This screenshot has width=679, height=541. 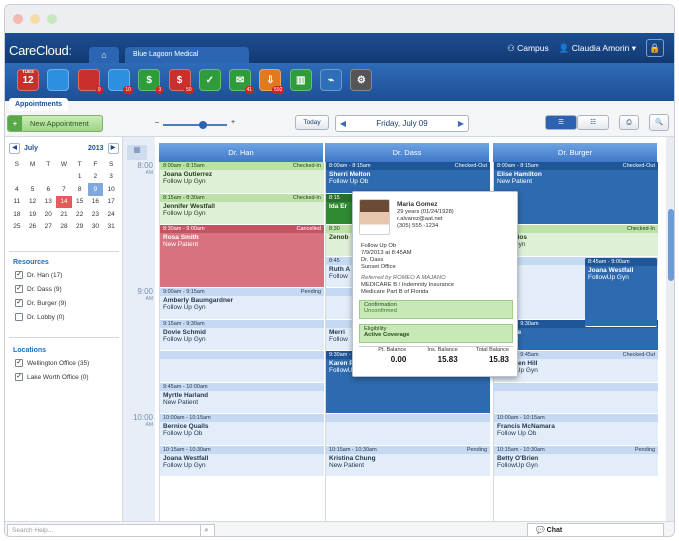 What do you see at coordinates (181, 81) in the screenshot?
I see `claims-icon: $50` at bounding box center [181, 81].